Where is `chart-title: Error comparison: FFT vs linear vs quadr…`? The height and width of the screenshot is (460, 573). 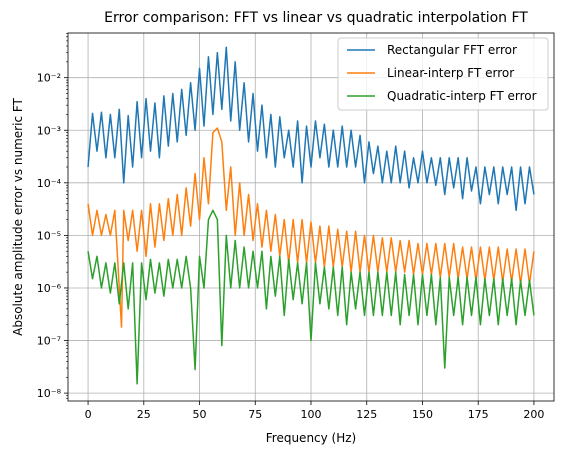
chart-title: Error comparison: FFT vs linear vs quadr… is located at coordinates (316, 18).